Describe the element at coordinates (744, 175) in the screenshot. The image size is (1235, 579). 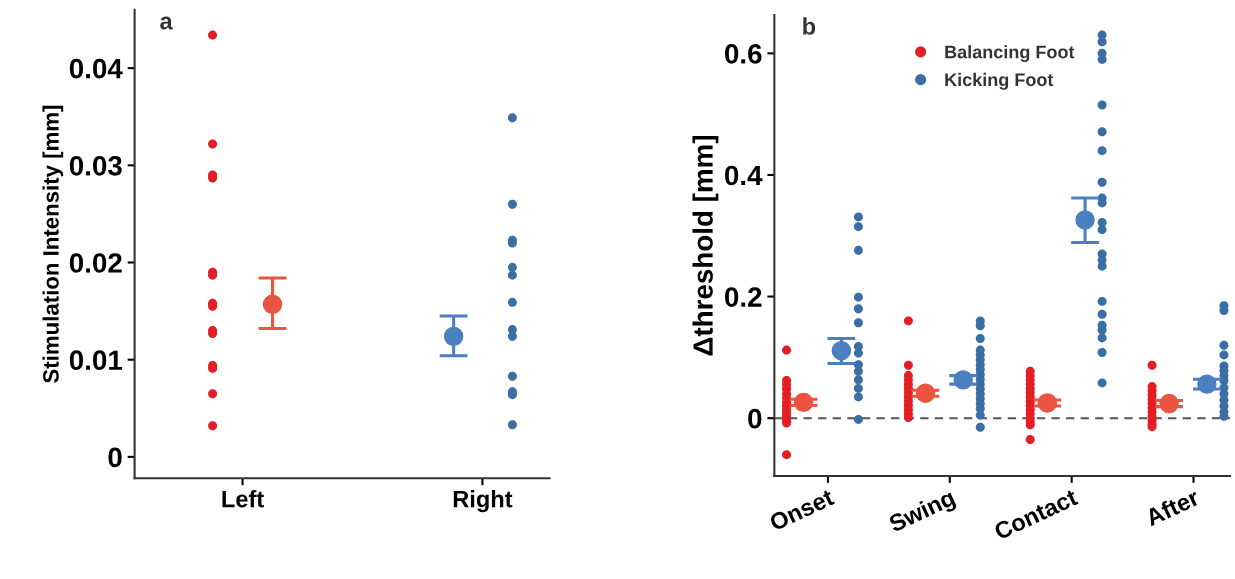
I see `y-tick-label: 0.4` at that location.